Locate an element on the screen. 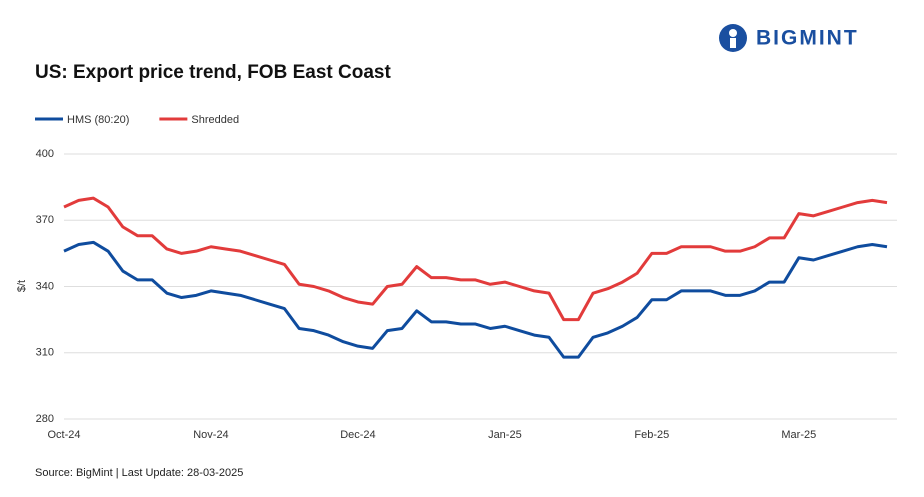 This screenshot has width=924, height=497. logo: BIGMINT is located at coordinates (789, 38).